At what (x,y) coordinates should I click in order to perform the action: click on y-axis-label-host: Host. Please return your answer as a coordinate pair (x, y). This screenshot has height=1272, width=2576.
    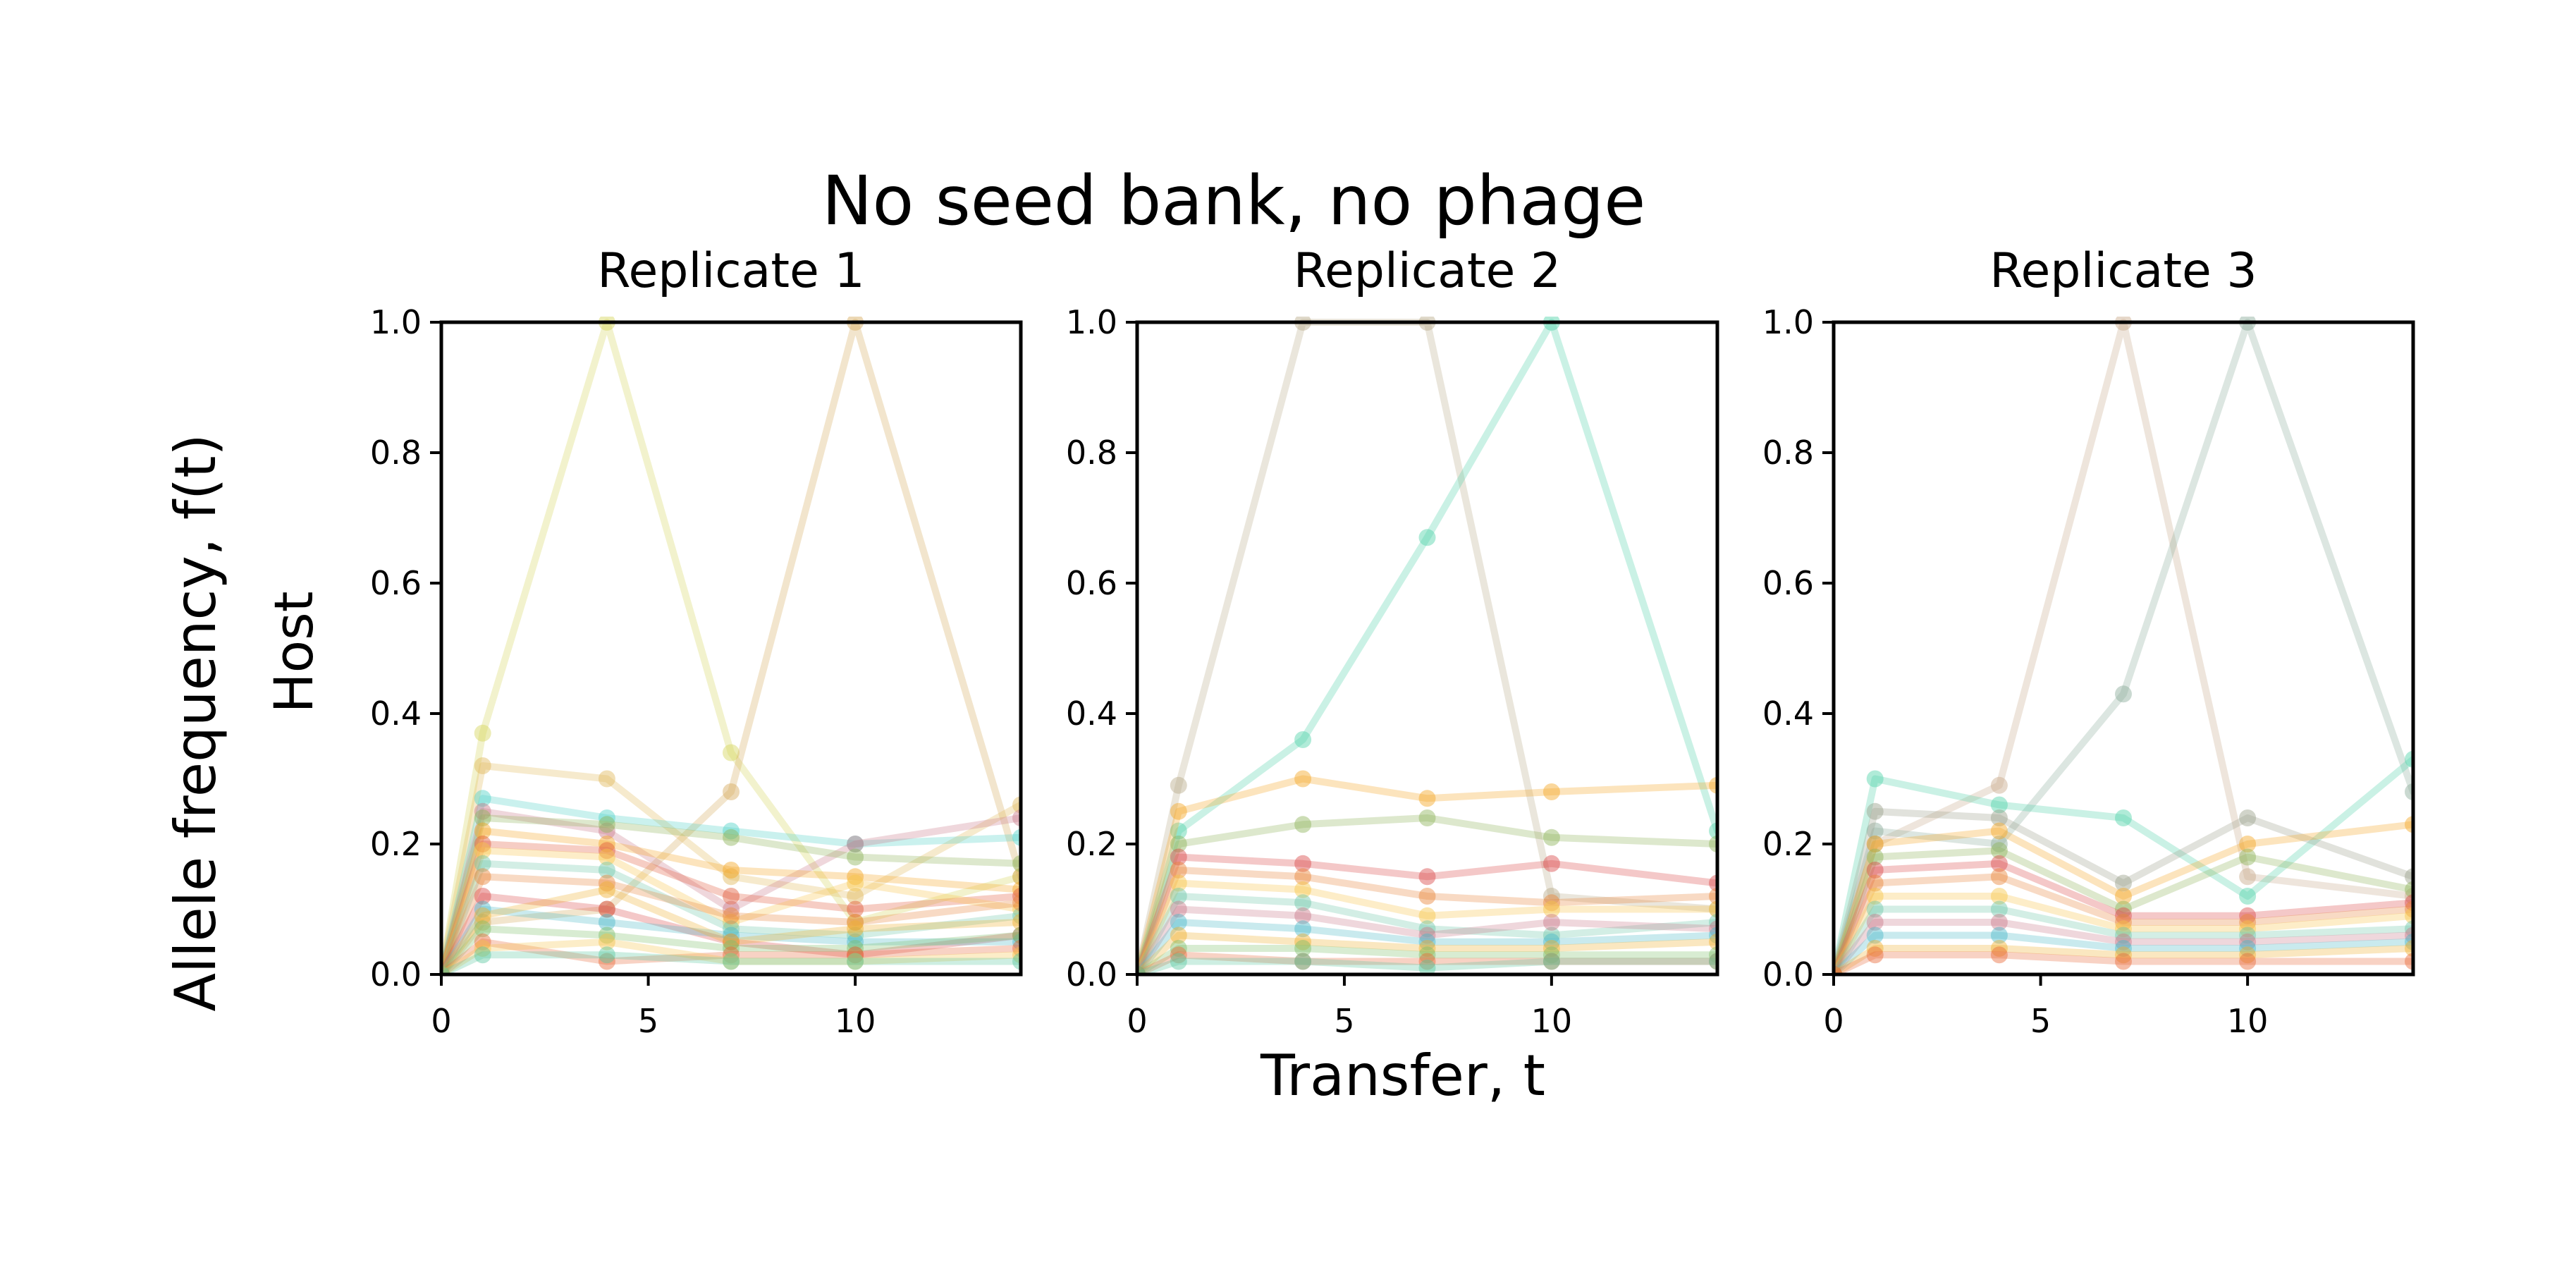
    Looking at the image, I should click on (293, 652).